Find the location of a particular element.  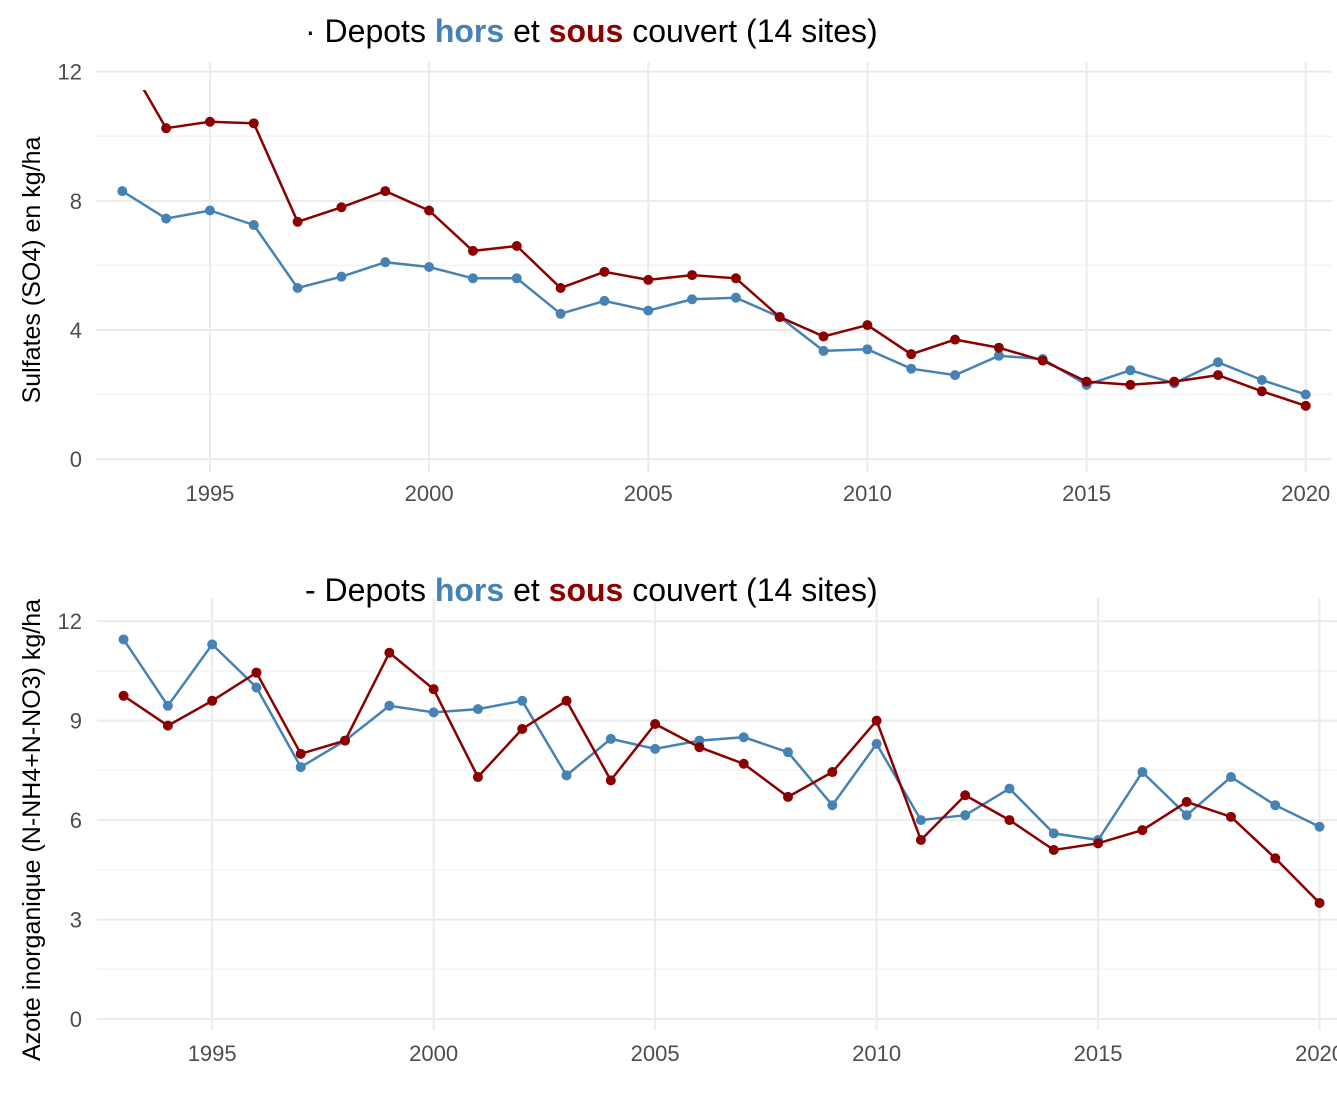

chart-title: - Depots hors et sous couvert (14 sites) is located at coordinates (591, 590).